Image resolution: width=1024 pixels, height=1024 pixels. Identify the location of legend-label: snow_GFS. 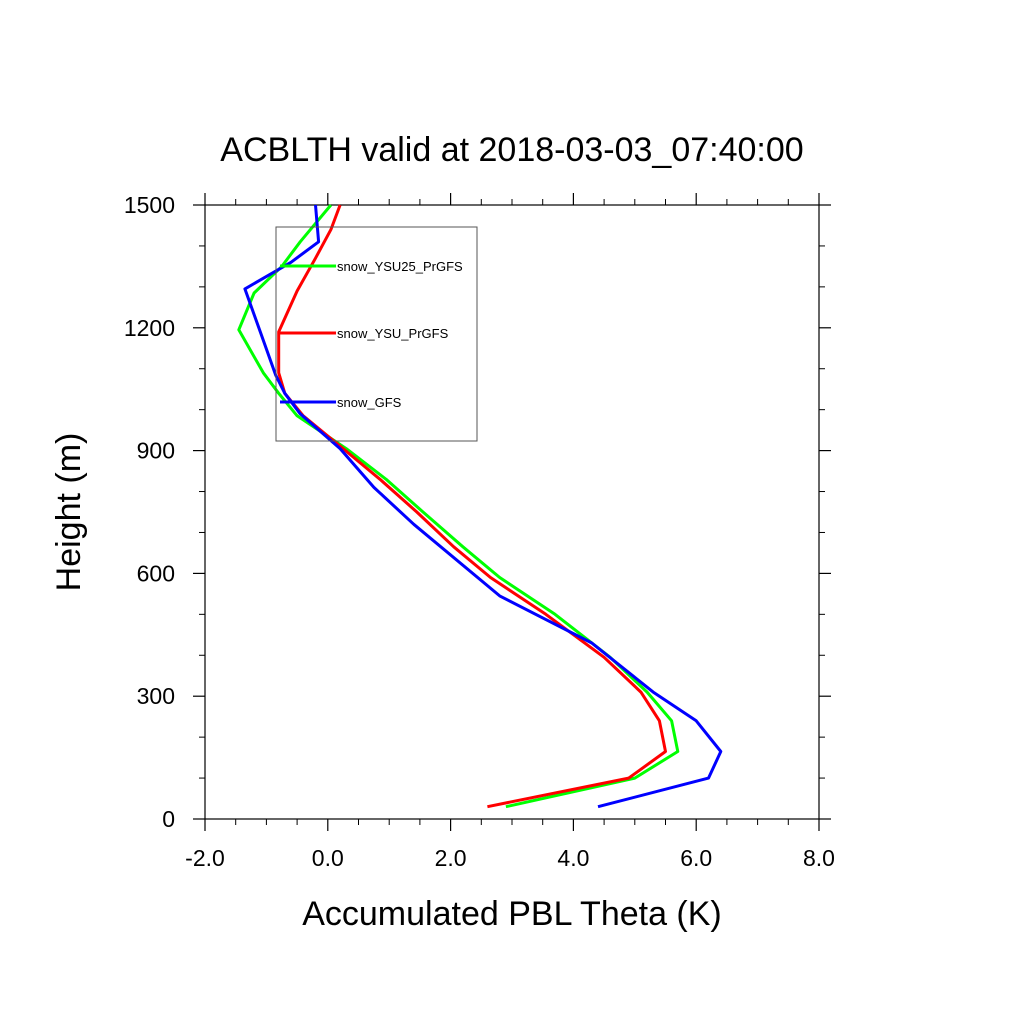
(369, 402).